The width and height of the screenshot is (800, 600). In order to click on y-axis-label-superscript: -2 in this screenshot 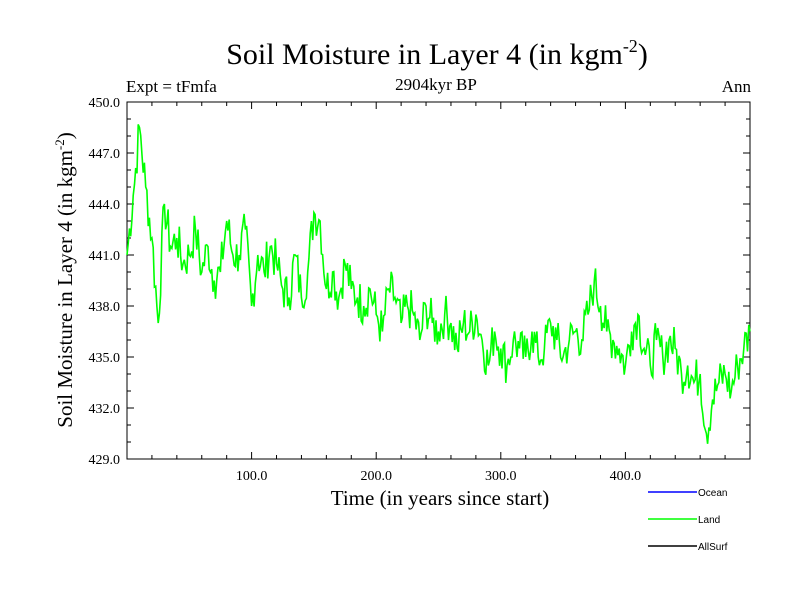, I will do `click(59, 144)`.